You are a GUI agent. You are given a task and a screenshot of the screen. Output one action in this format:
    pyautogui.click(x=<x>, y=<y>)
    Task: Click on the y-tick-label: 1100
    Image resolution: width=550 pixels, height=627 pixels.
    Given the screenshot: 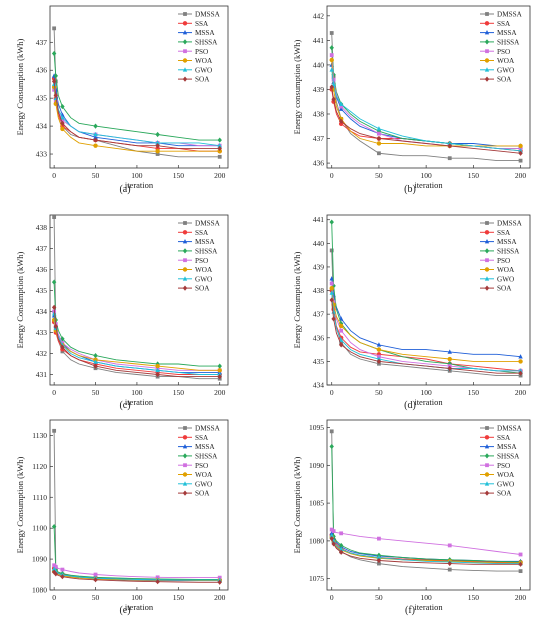 What is the action you would take?
    pyautogui.click(x=39, y=528)
    